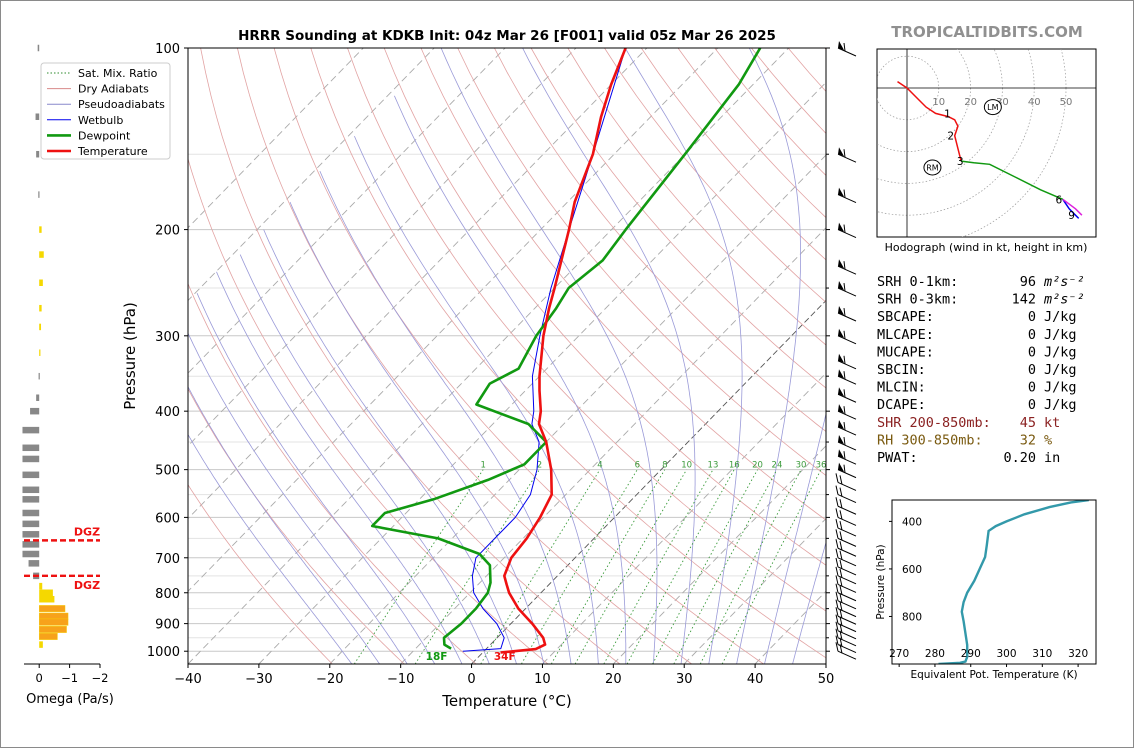 This screenshot has width=1134, height=748. What do you see at coordinates (917, 282) in the screenshot?
I see `stat-label: SRH 0-1km:` at bounding box center [917, 282].